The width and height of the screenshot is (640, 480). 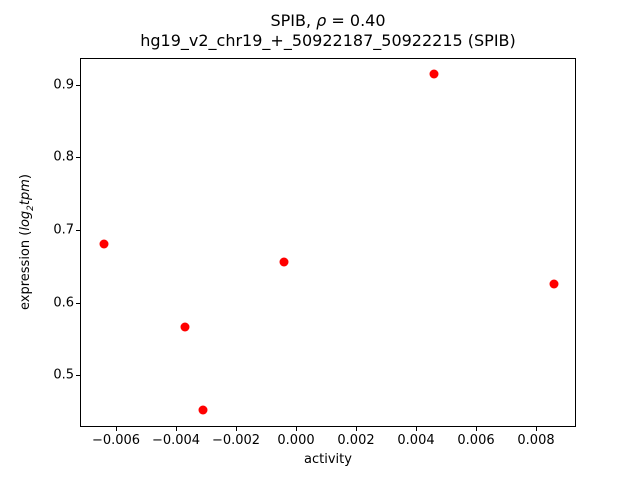 I want to click on x-tick-label: 0.000, so click(x=296, y=440).